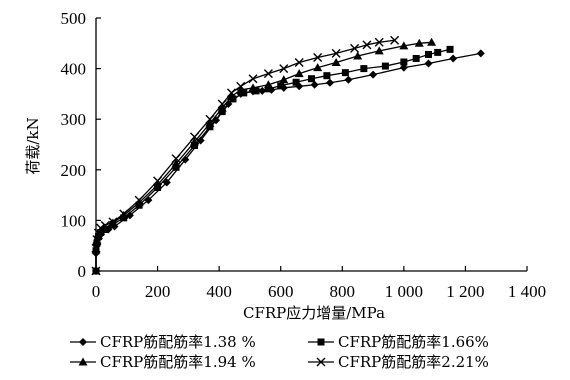 This screenshot has width=570, height=380. I want to click on legend-item: CFRP筋配筋率1.38 %, so click(163, 342).